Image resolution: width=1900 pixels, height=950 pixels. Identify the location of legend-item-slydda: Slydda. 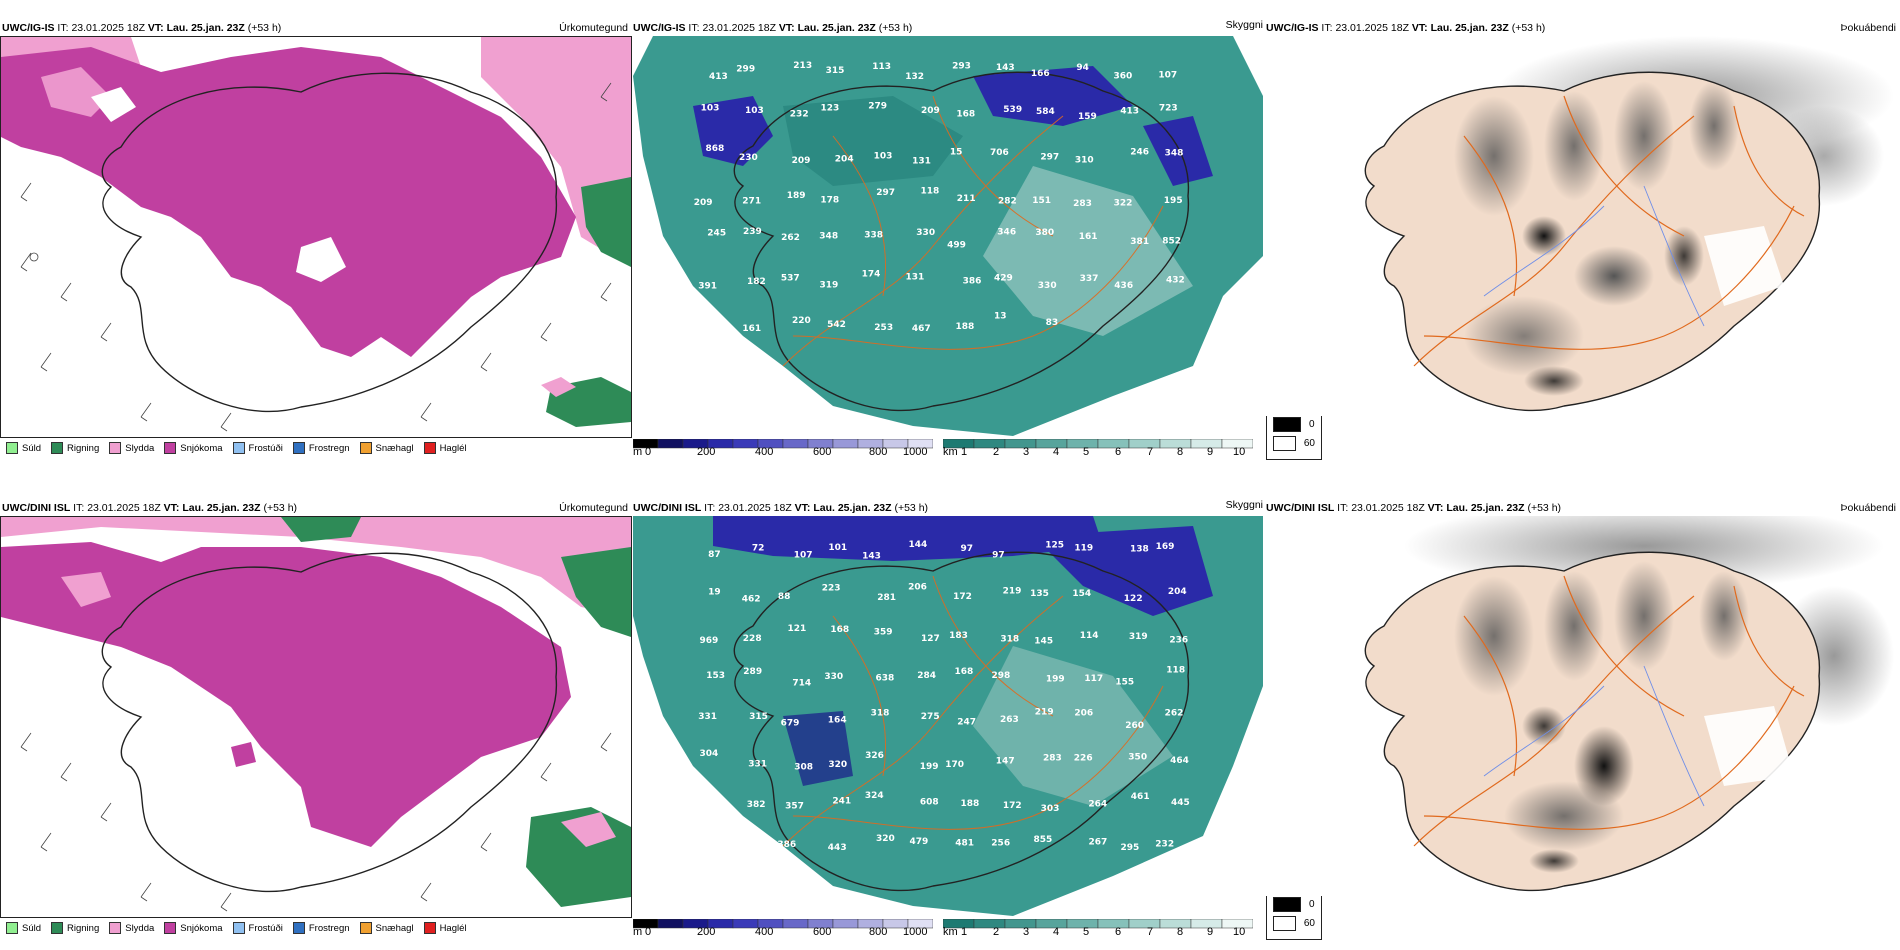
(131, 448).